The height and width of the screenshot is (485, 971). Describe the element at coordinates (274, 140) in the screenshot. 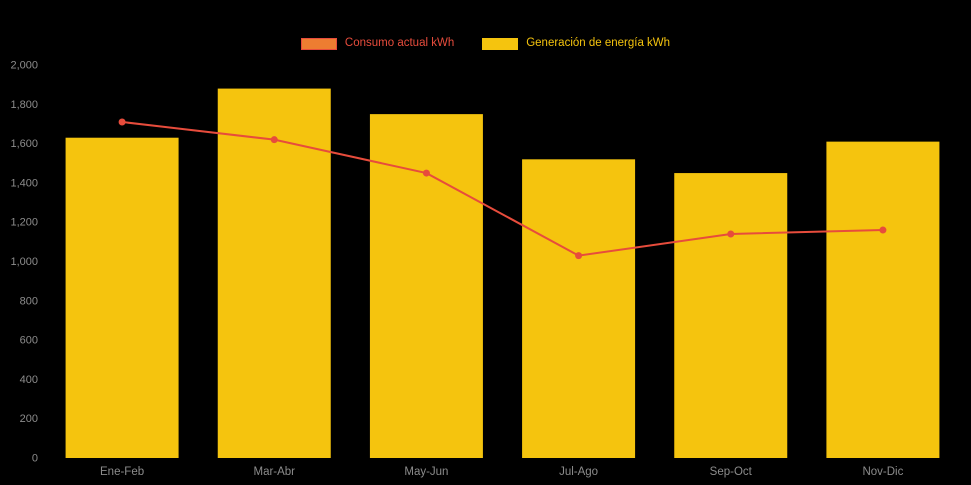

I see `line-point-mar-abr` at that location.